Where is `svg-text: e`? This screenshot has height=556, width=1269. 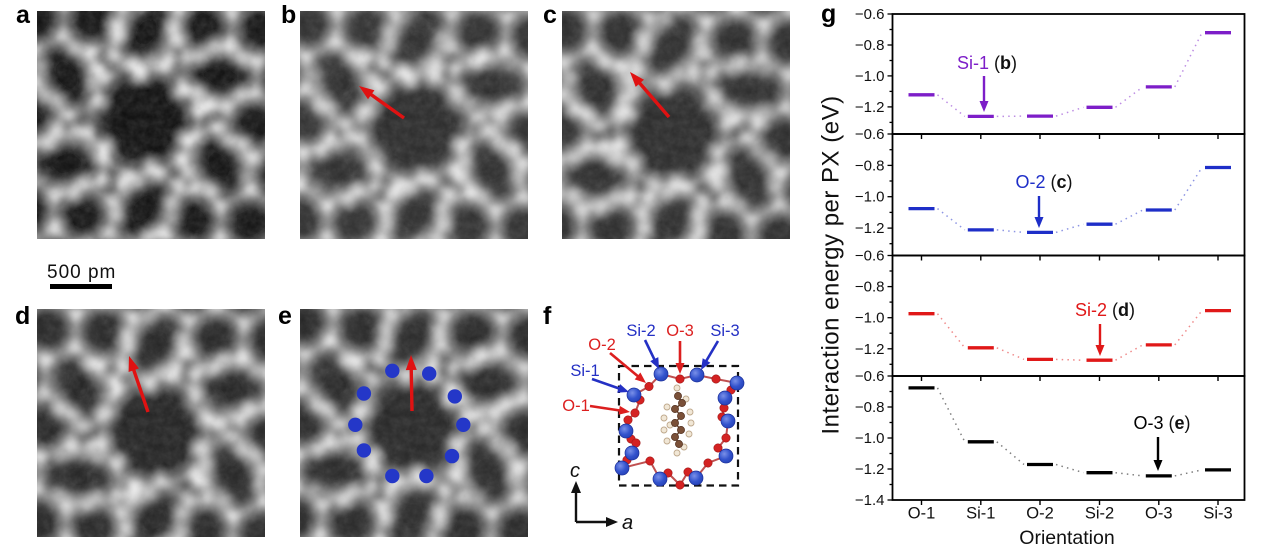 svg-text: e is located at coordinates (285, 316).